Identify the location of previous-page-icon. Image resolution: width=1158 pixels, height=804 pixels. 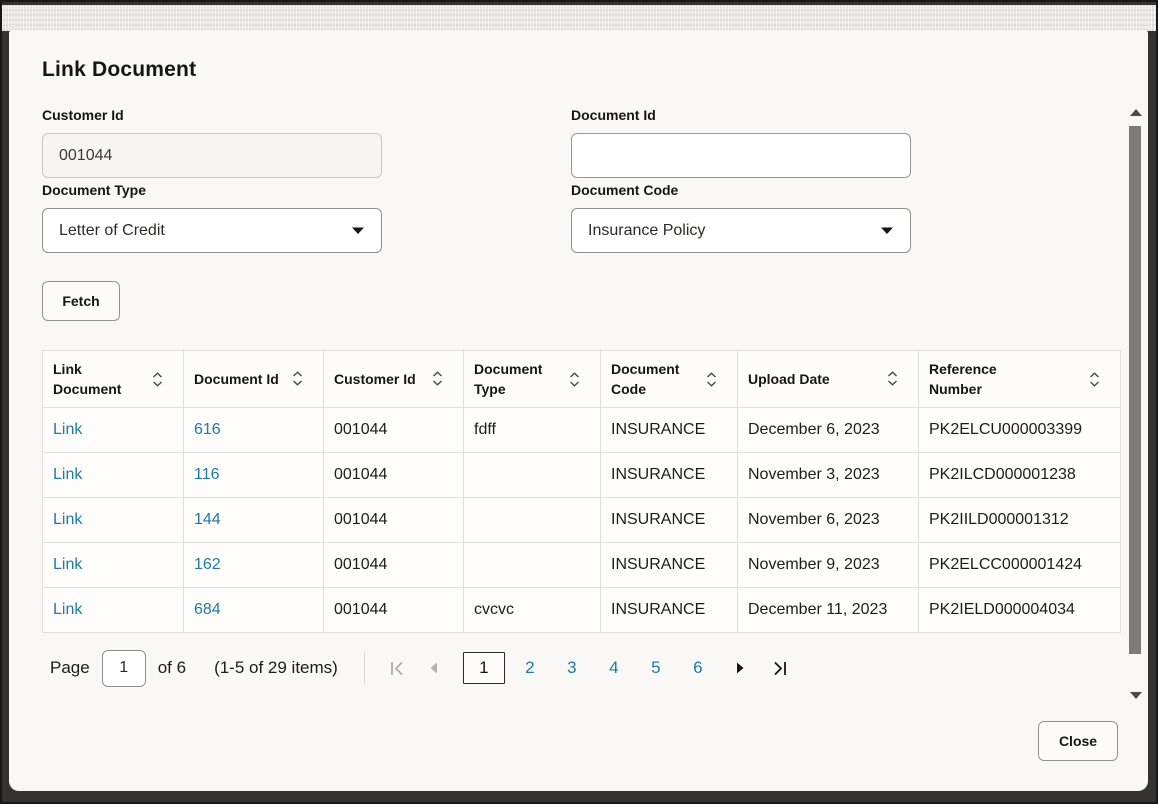
(434, 668).